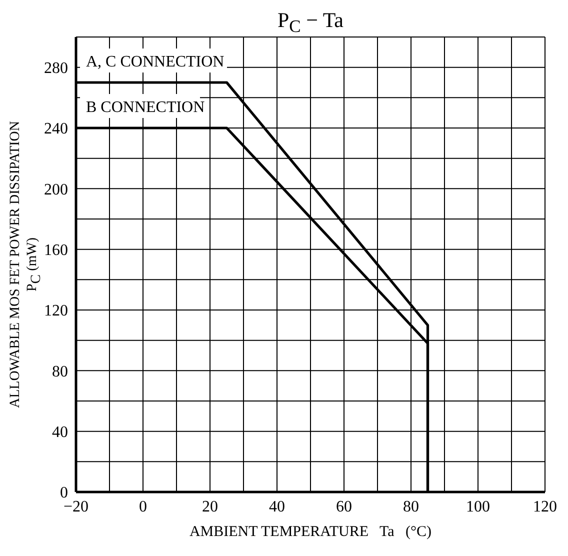 This screenshot has width=568, height=556. I want to click on y-tick-label: 280, so click(56, 69).